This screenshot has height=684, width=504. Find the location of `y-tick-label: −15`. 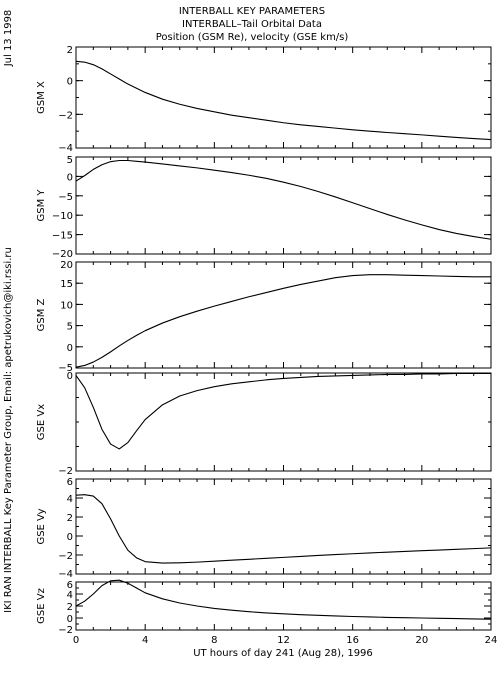

y-tick-label: −15 is located at coordinates (62, 236).